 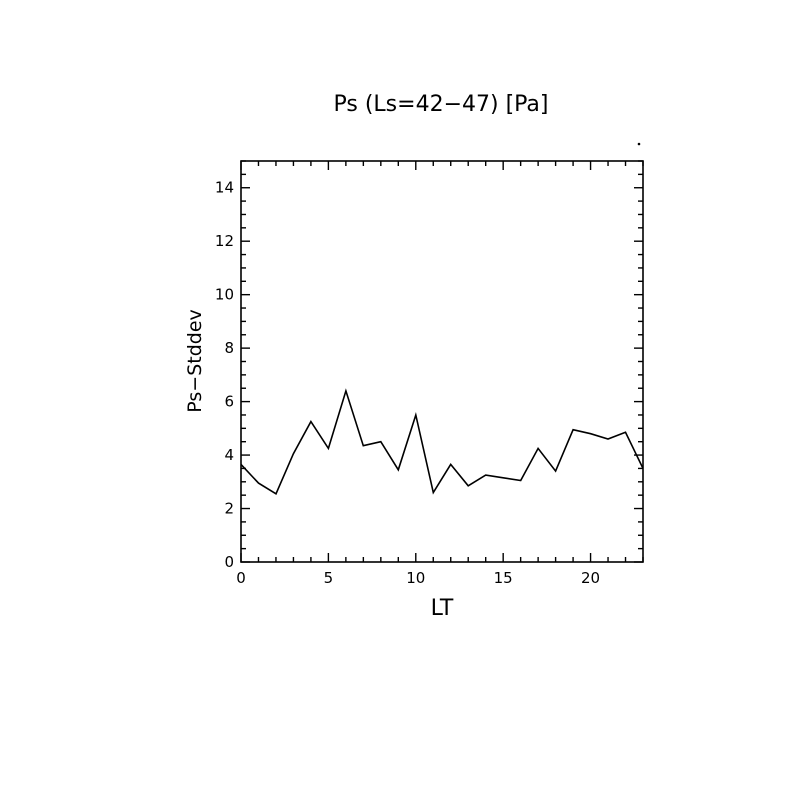 What do you see at coordinates (441, 104) in the screenshot?
I see `chart-title: Ps (Ls=42−47) [Pa]` at bounding box center [441, 104].